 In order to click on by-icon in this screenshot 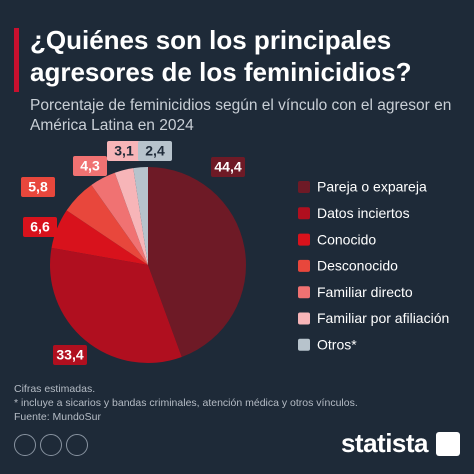, I will do `click(51, 445)`.